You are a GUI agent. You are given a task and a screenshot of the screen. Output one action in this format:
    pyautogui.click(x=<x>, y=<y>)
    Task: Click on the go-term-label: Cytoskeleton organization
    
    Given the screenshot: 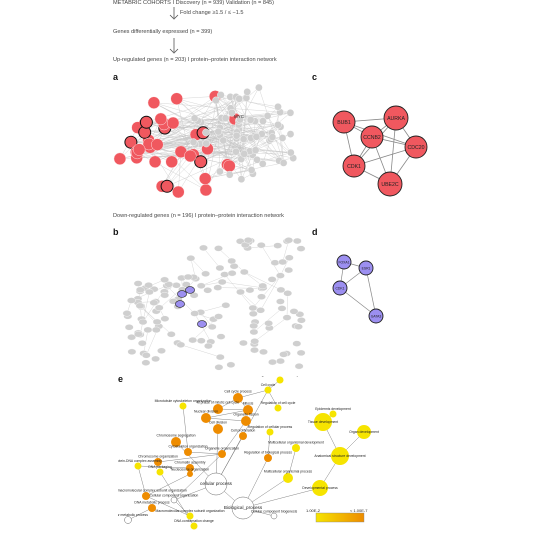 What is the action you would take?
    pyautogui.click(x=187, y=446)
    